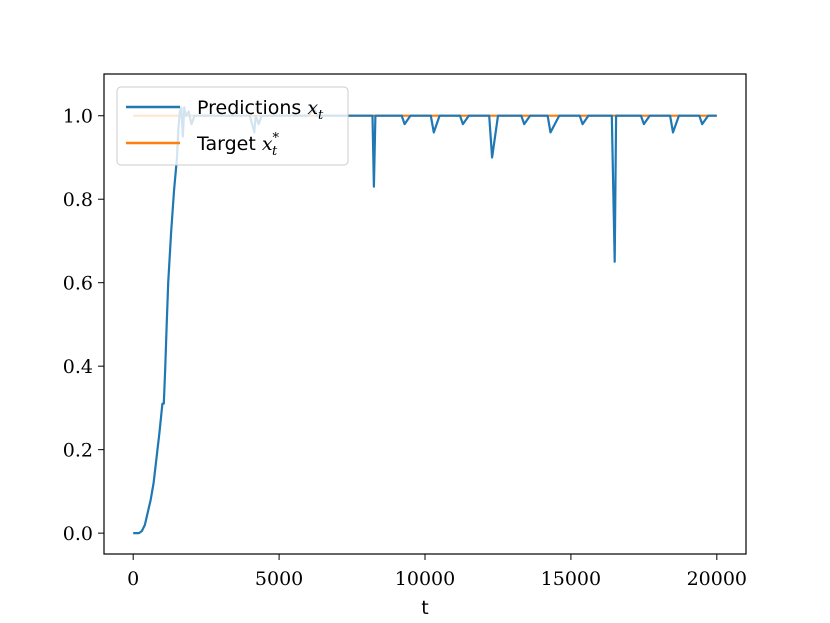  What do you see at coordinates (78, 367) in the screenshot?
I see `y-tick-label: 0.4` at bounding box center [78, 367].